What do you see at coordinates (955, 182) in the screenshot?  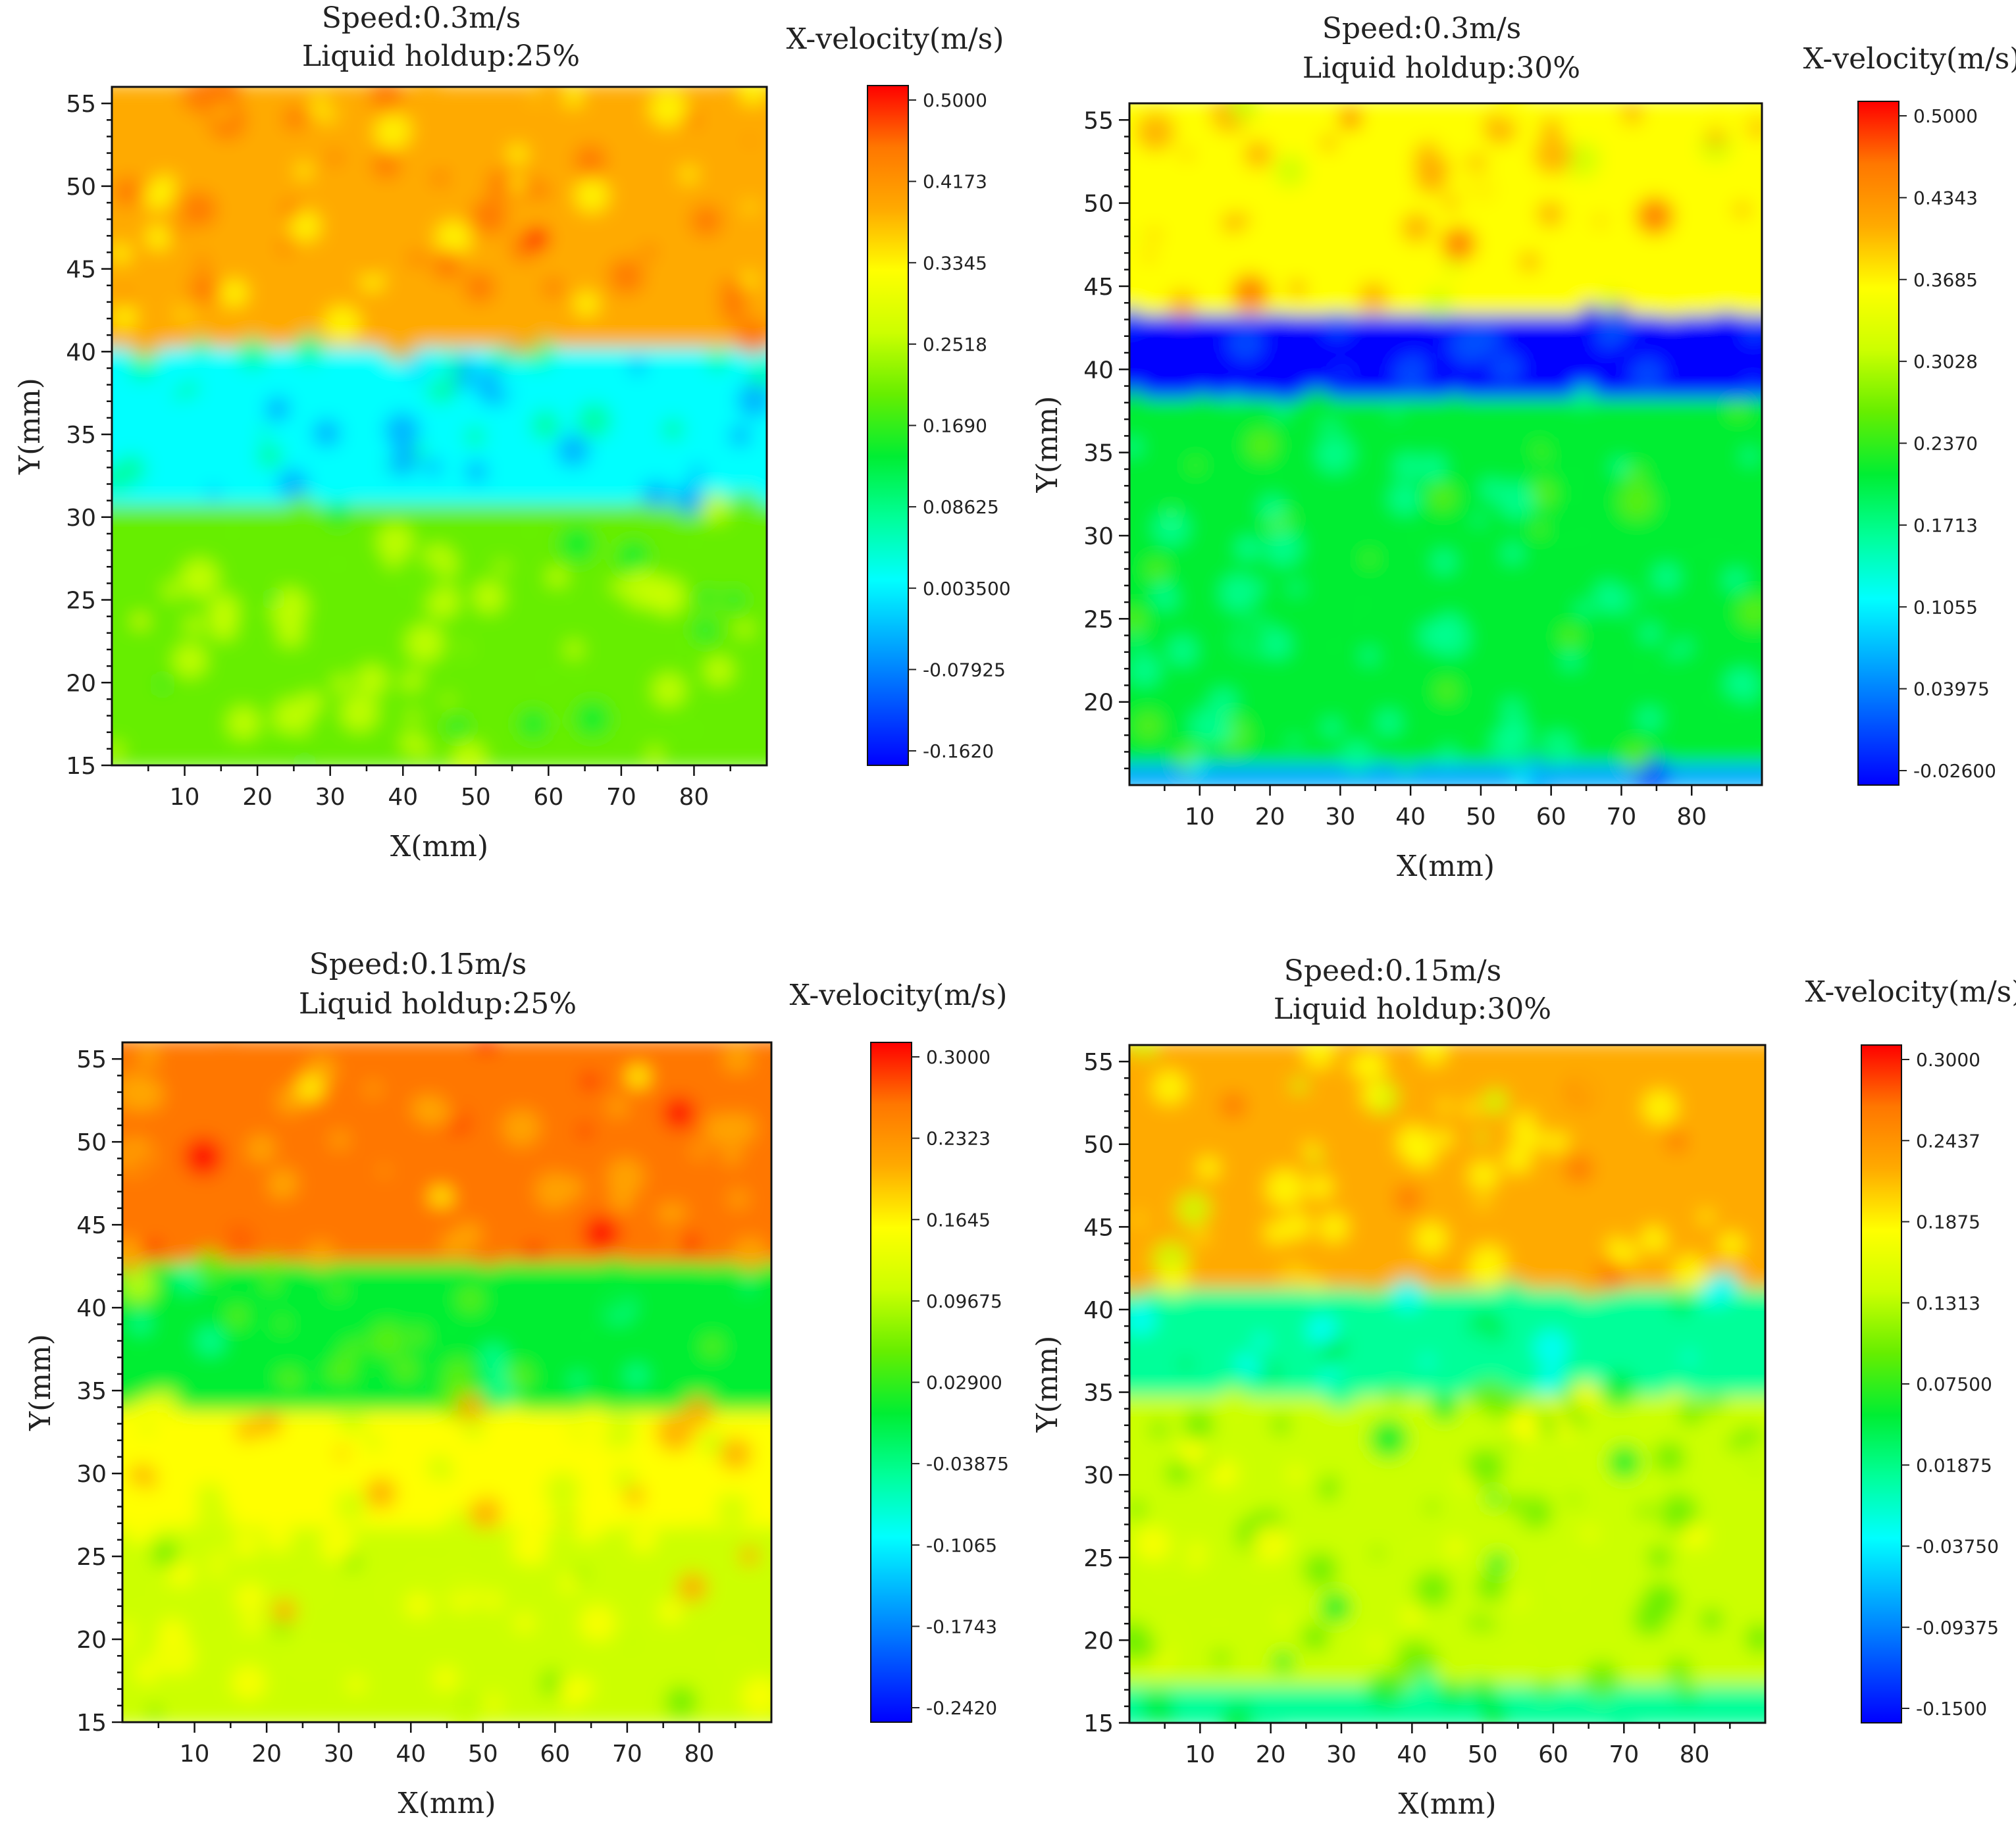 I see `colorbar-tick-label: 0.4173` at bounding box center [955, 182].